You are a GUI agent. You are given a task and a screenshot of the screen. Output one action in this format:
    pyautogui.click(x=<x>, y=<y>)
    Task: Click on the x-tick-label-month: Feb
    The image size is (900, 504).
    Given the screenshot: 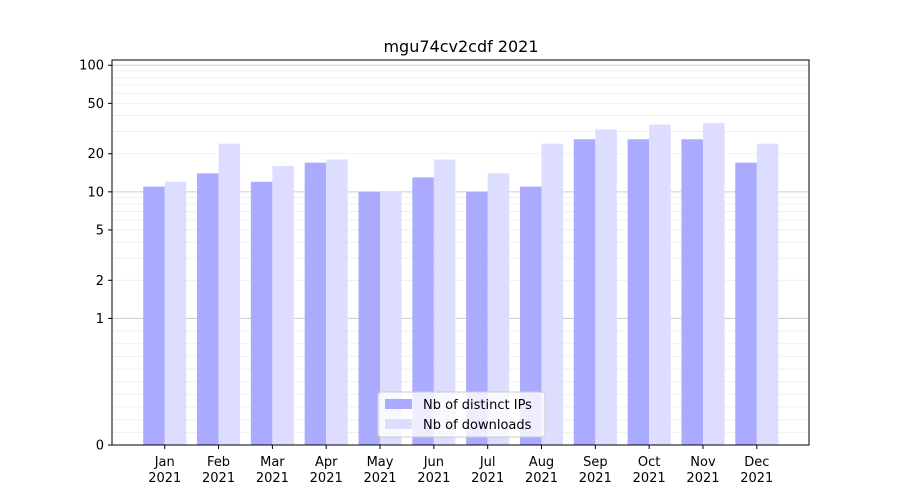 What is the action you would take?
    pyautogui.click(x=218, y=462)
    